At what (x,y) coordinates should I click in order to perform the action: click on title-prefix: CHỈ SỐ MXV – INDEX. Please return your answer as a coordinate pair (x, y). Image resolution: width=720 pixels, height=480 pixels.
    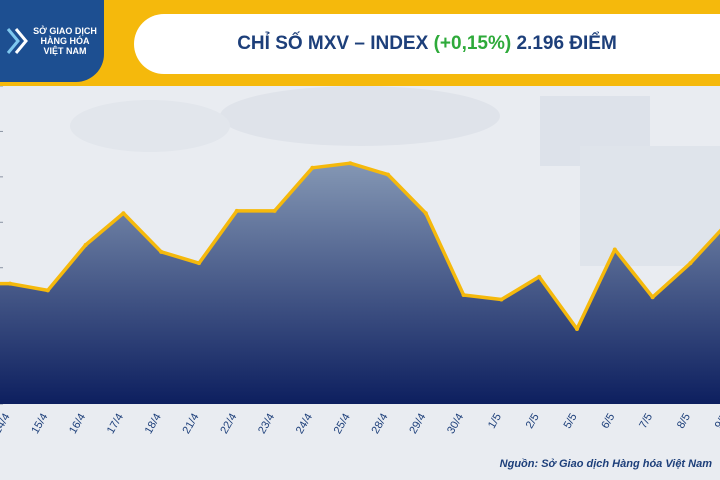
    Looking at the image, I should click on (333, 43).